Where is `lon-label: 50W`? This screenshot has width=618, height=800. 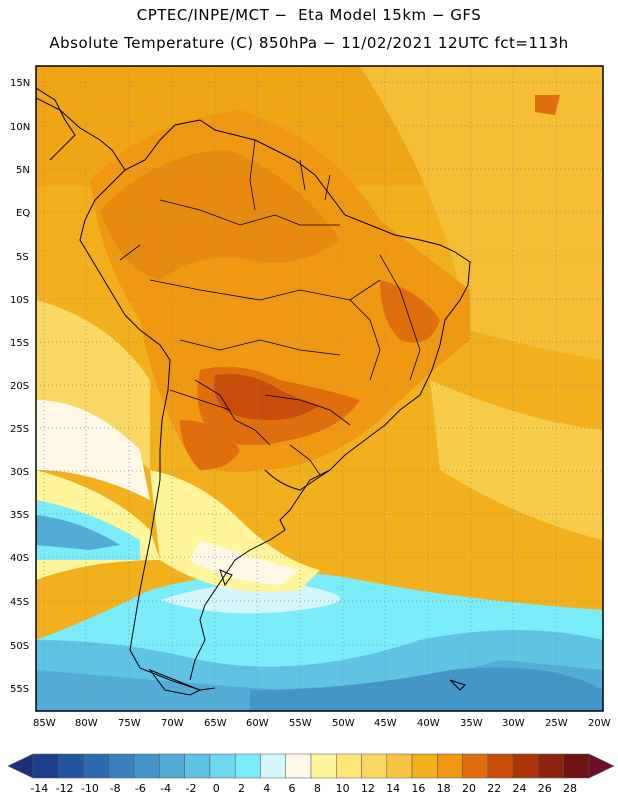
lon-label: 50W is located at coordinates (343, 723).